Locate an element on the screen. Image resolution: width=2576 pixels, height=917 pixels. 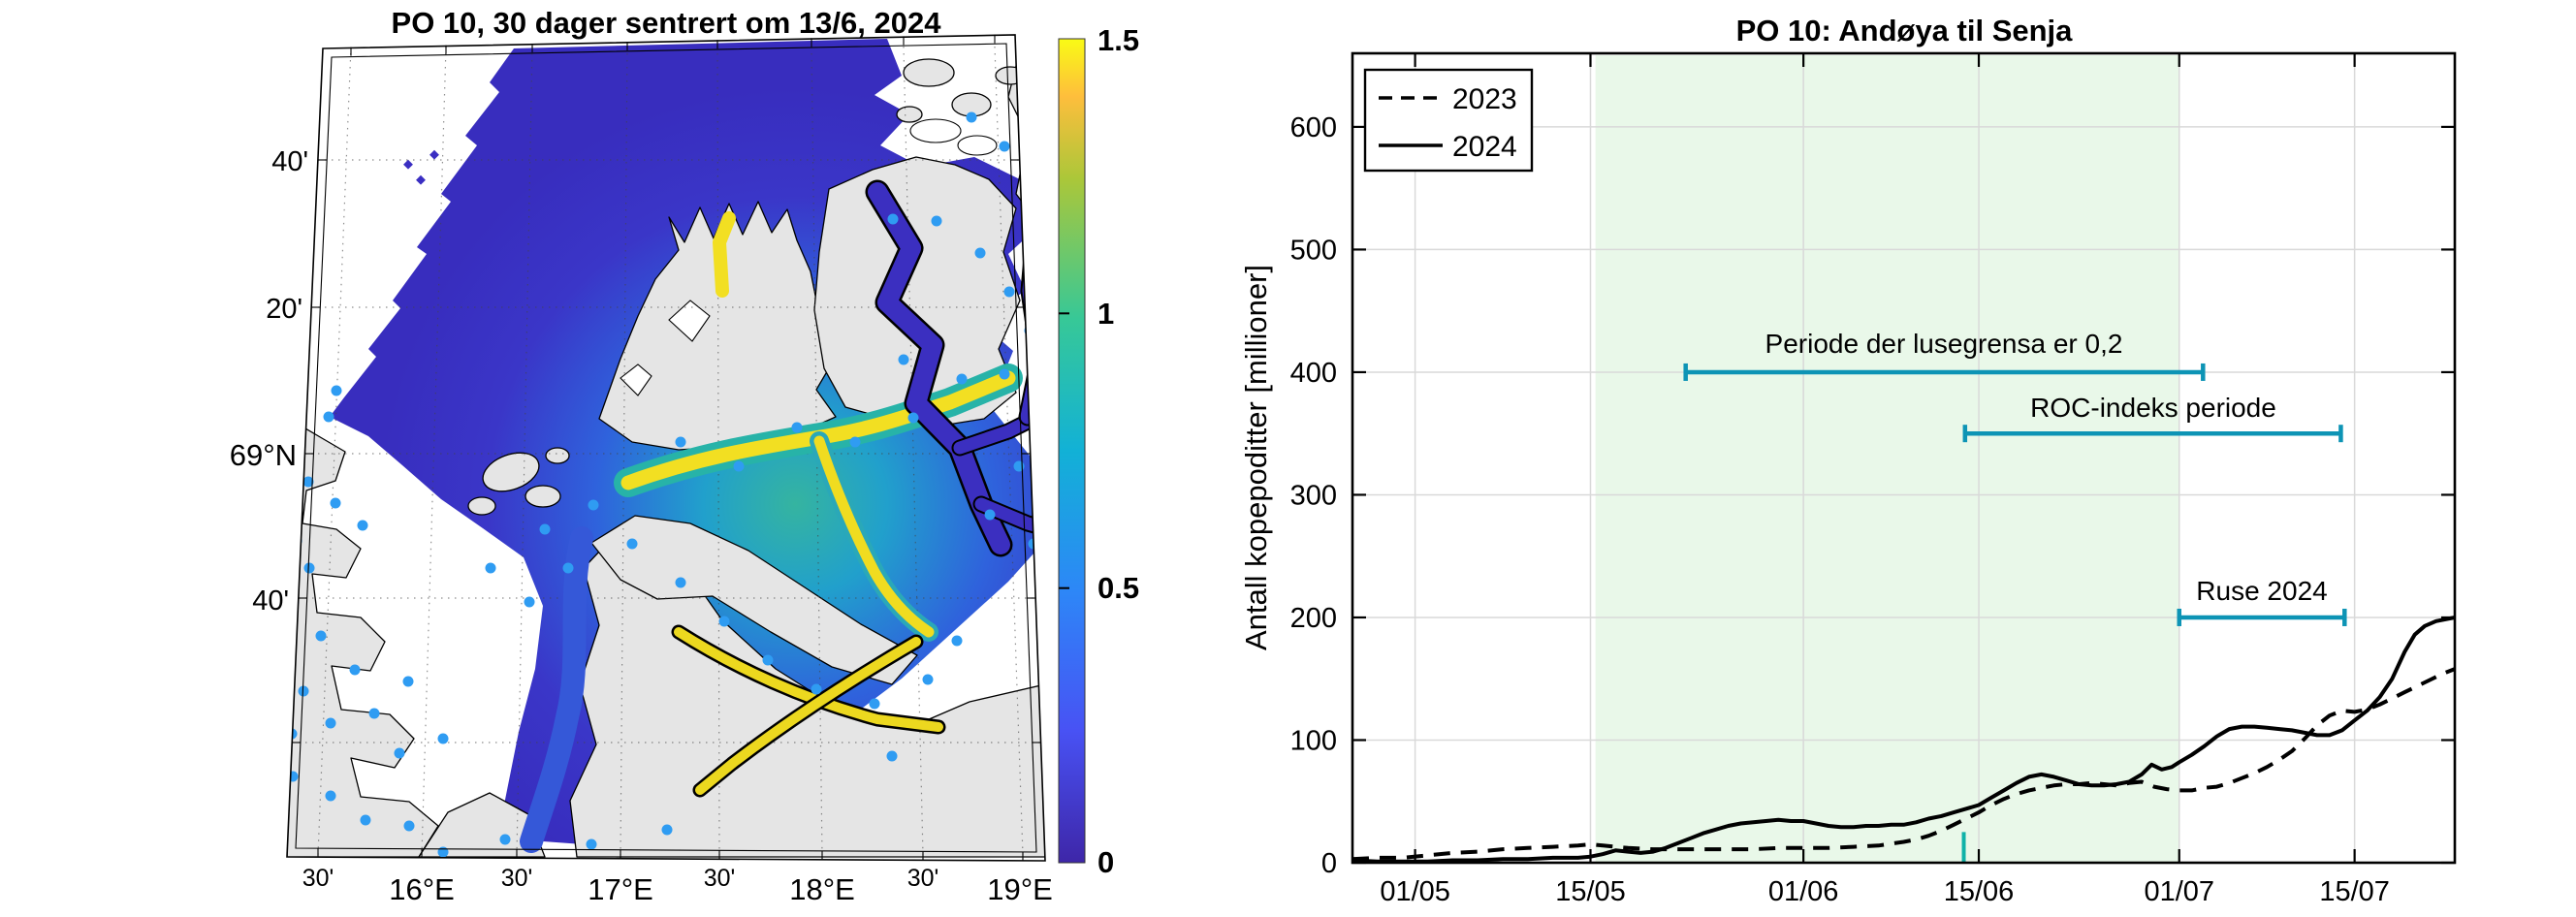
land-south-small is located at coordinates (482, 825).